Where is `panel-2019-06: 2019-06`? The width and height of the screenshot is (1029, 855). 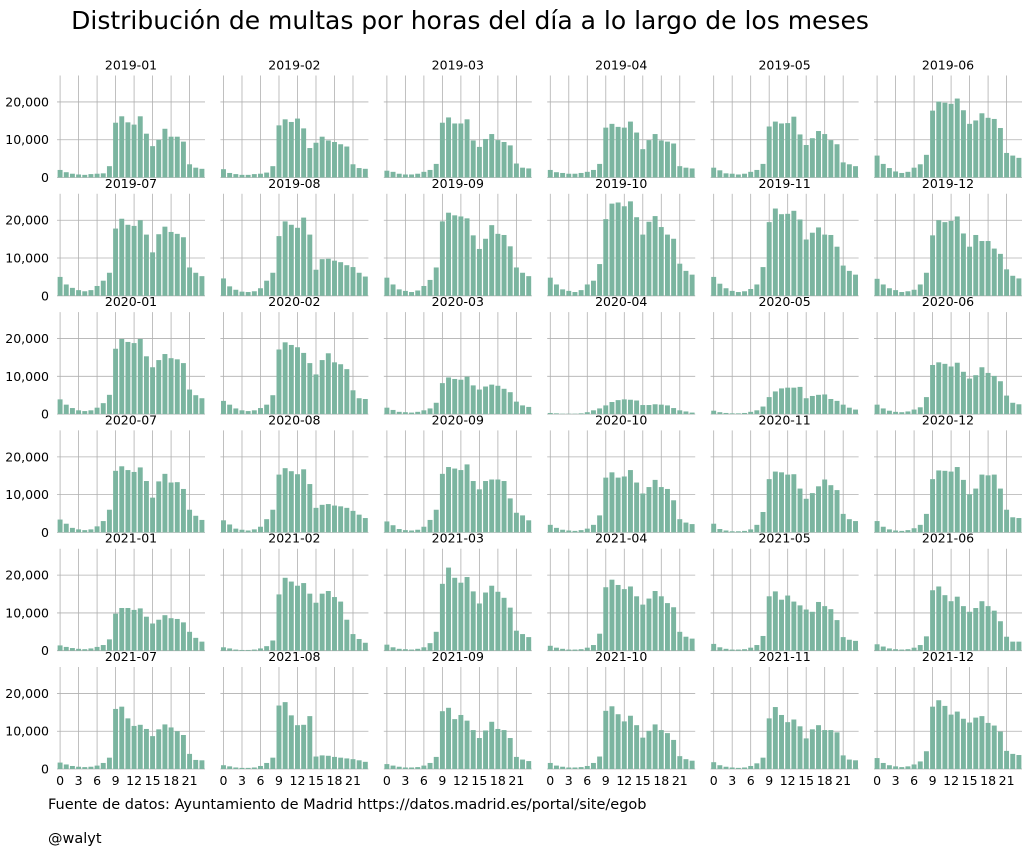 panel-2019-06: 2019-06 is located at coordinates (948, 118).